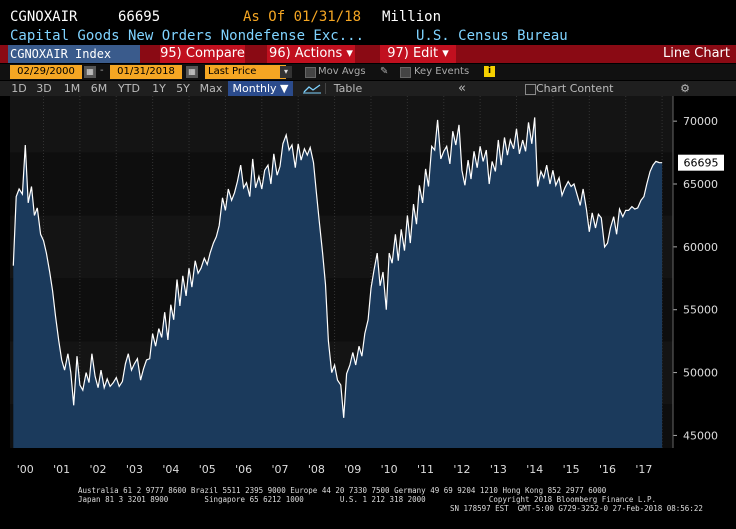  What do you see at coordinates (44, 17) in the screenshot?
I see `ticker-symbol: CGNOXAIR` at bounding box center [44, 17].